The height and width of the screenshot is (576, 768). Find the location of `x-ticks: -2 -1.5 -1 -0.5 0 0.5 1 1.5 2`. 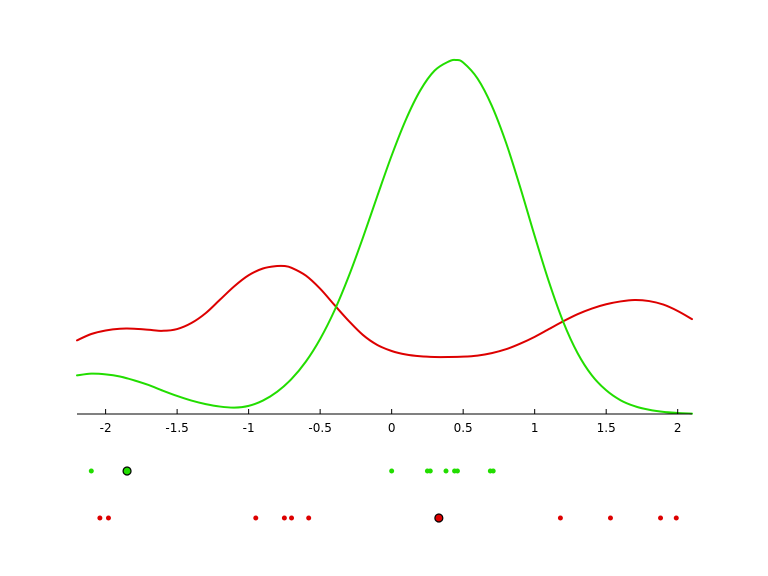

x-ticks: -2 -1.5 -1 -0.5 0 0.5 1 1.5 2 is located at coordinates (391, 422).